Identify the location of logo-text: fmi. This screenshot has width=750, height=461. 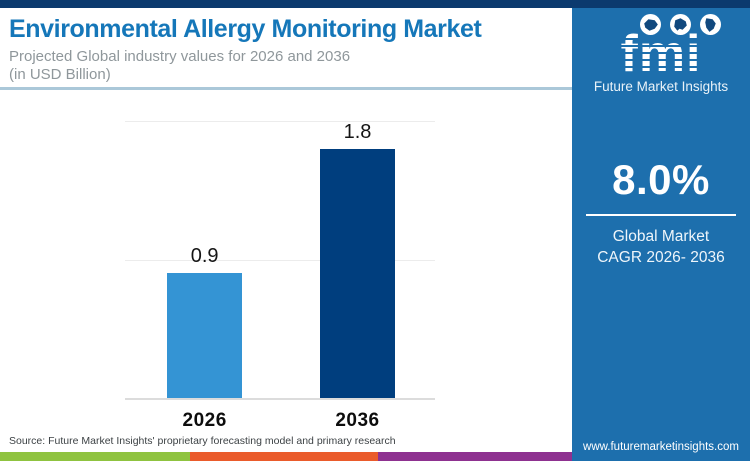
(661, 54).